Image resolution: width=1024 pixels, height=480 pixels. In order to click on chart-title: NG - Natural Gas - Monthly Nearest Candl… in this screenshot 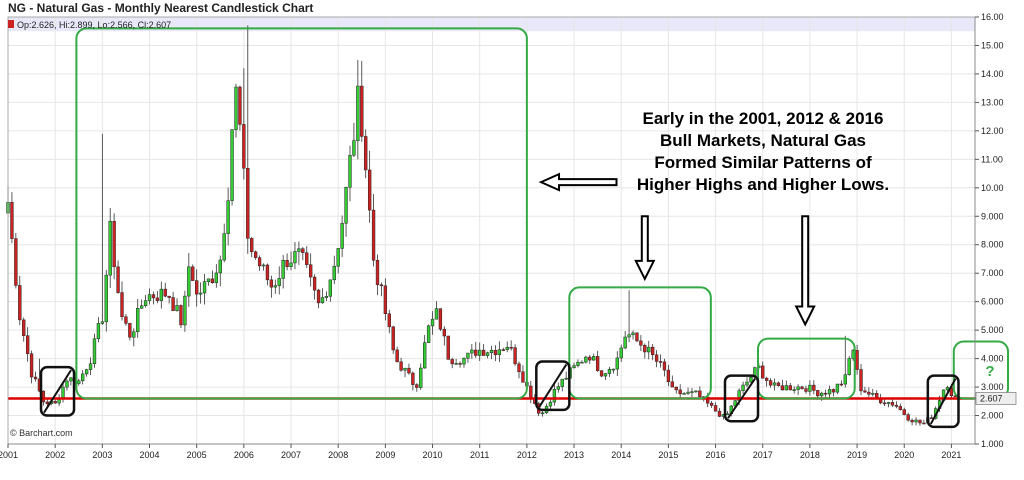, I will do `click(160, 8)`.